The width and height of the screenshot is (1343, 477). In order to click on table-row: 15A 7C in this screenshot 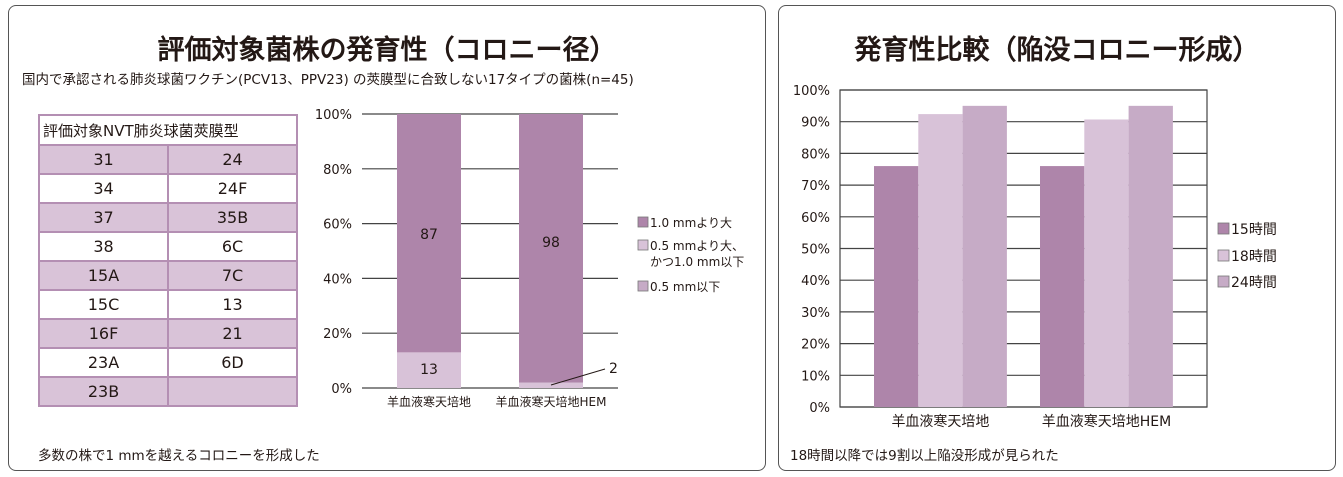, I will do `click(168, 275)`.